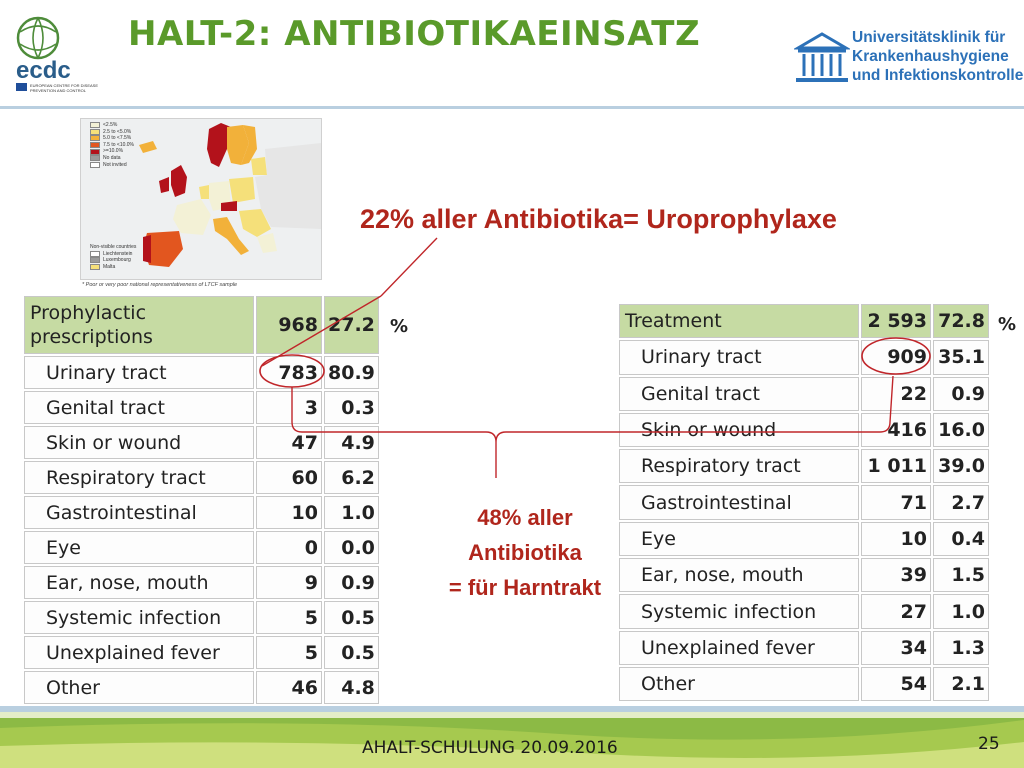 This screenshot has height=768, width=1024. I want to click on table-row: Eye 10 0.4, so click(804, 539).